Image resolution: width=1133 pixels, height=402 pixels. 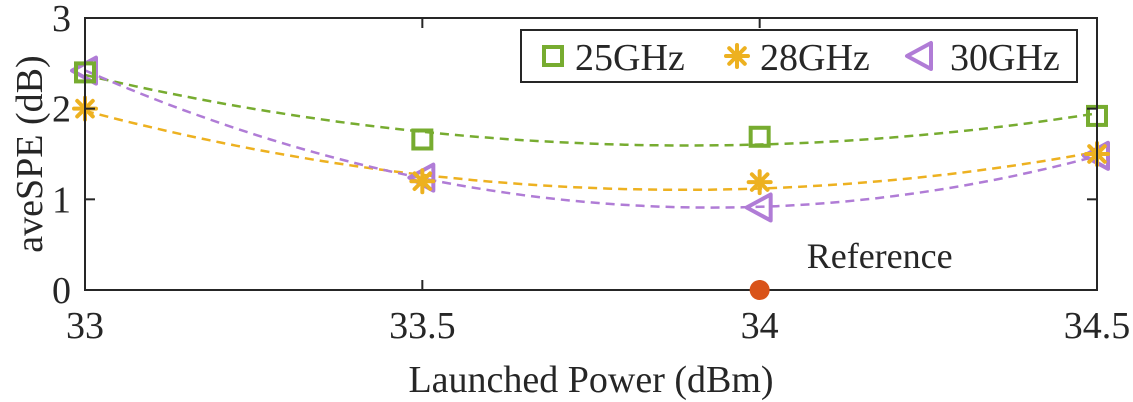 I want to click on x-tick-label: 33.5, so click(x=422, y=326).